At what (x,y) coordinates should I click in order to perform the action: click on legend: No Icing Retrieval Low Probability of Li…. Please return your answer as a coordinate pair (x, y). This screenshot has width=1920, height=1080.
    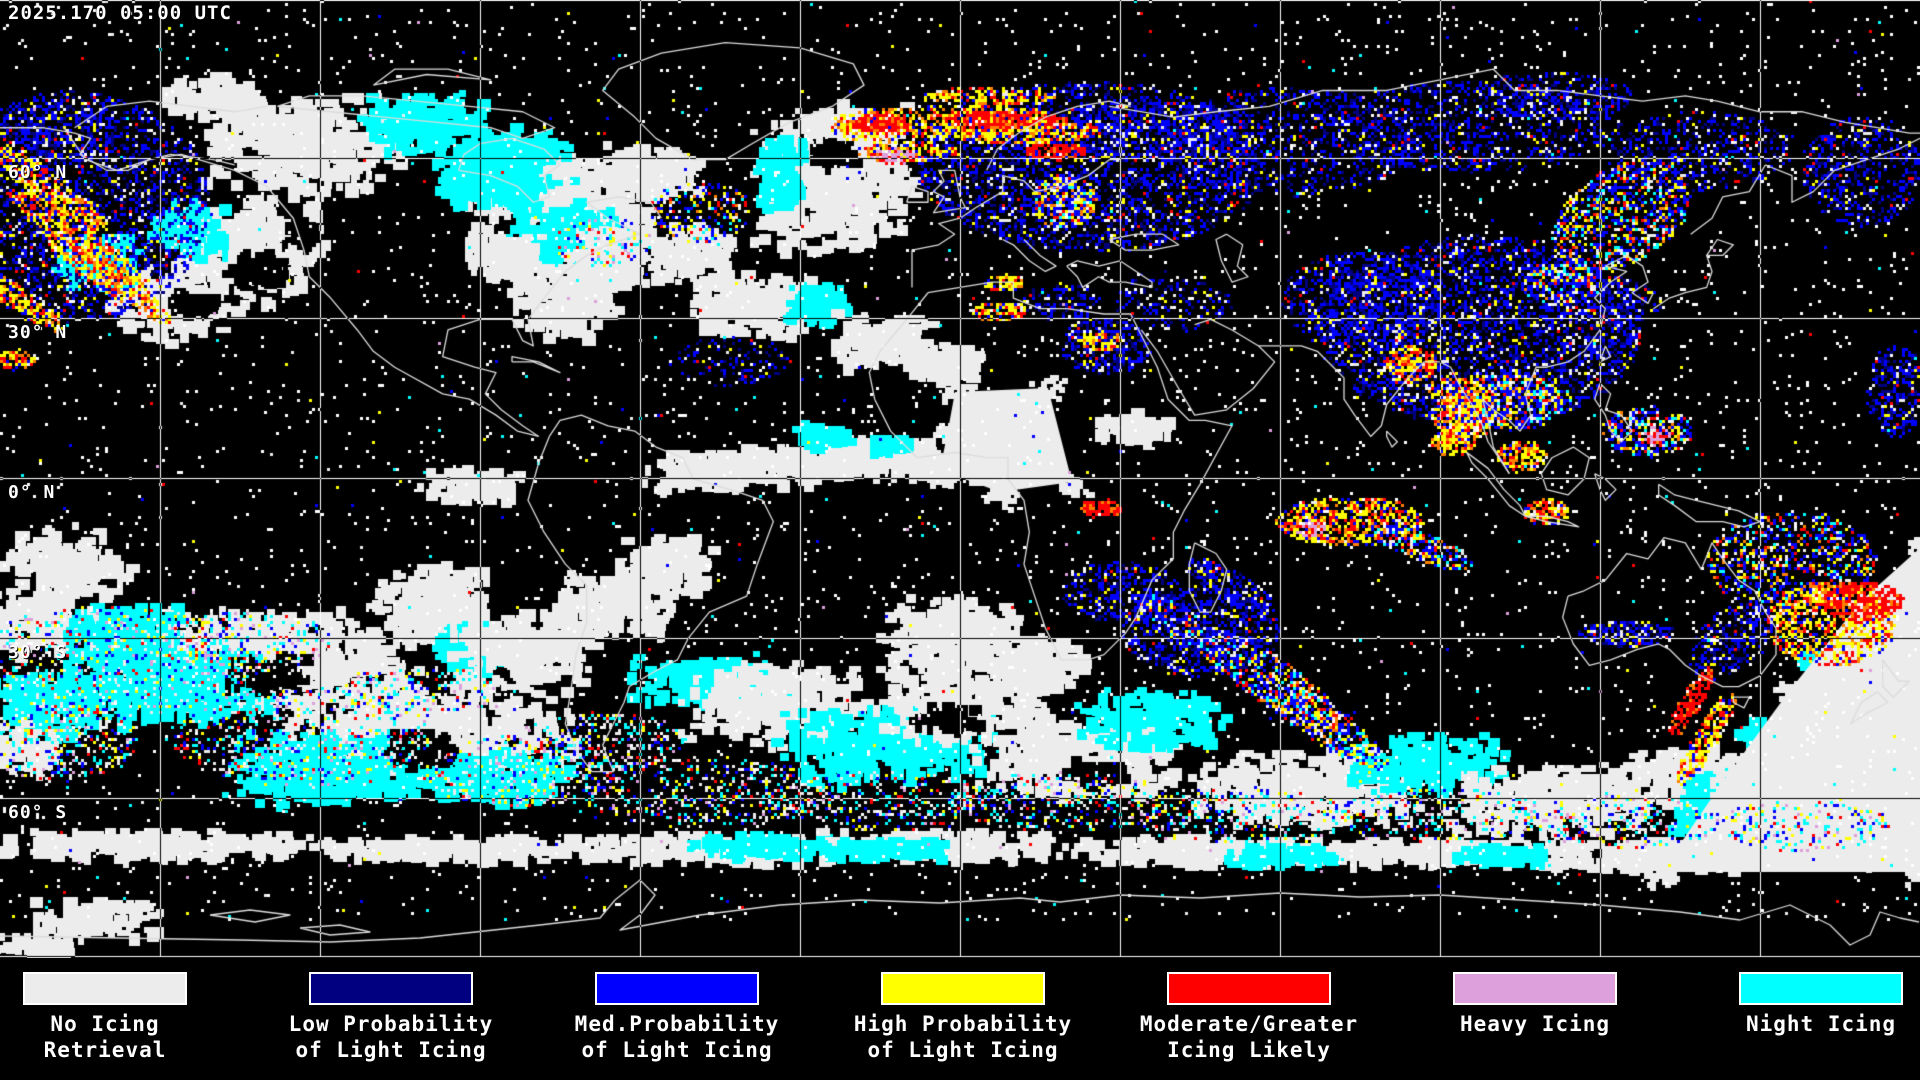
    Looking at the image, I should click on (960, 1019).